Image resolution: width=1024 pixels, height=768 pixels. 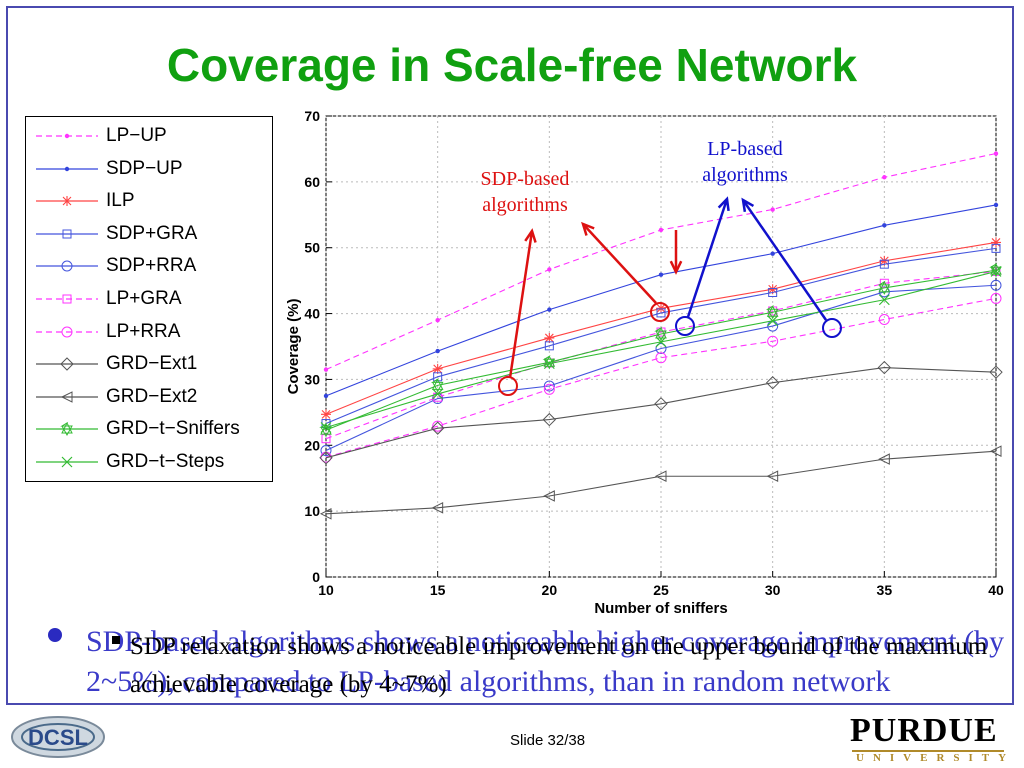 What do you see at coordinates (773, 590) in the screenshot?
I see `x-tick-label: 30` at bounding box center [773, 590].